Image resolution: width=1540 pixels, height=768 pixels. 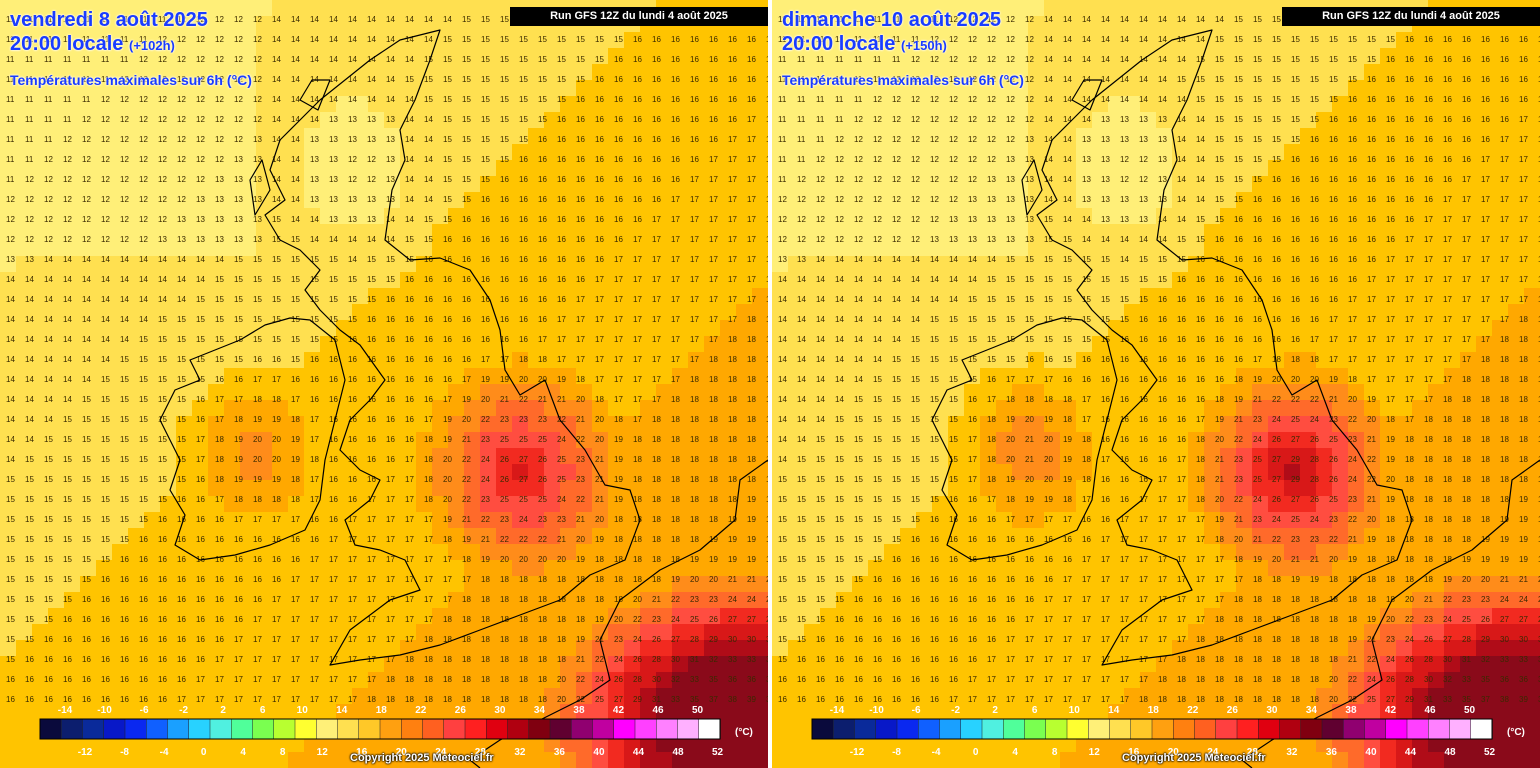 I want to click on svg-text: 33, so click(x=732, y=659).